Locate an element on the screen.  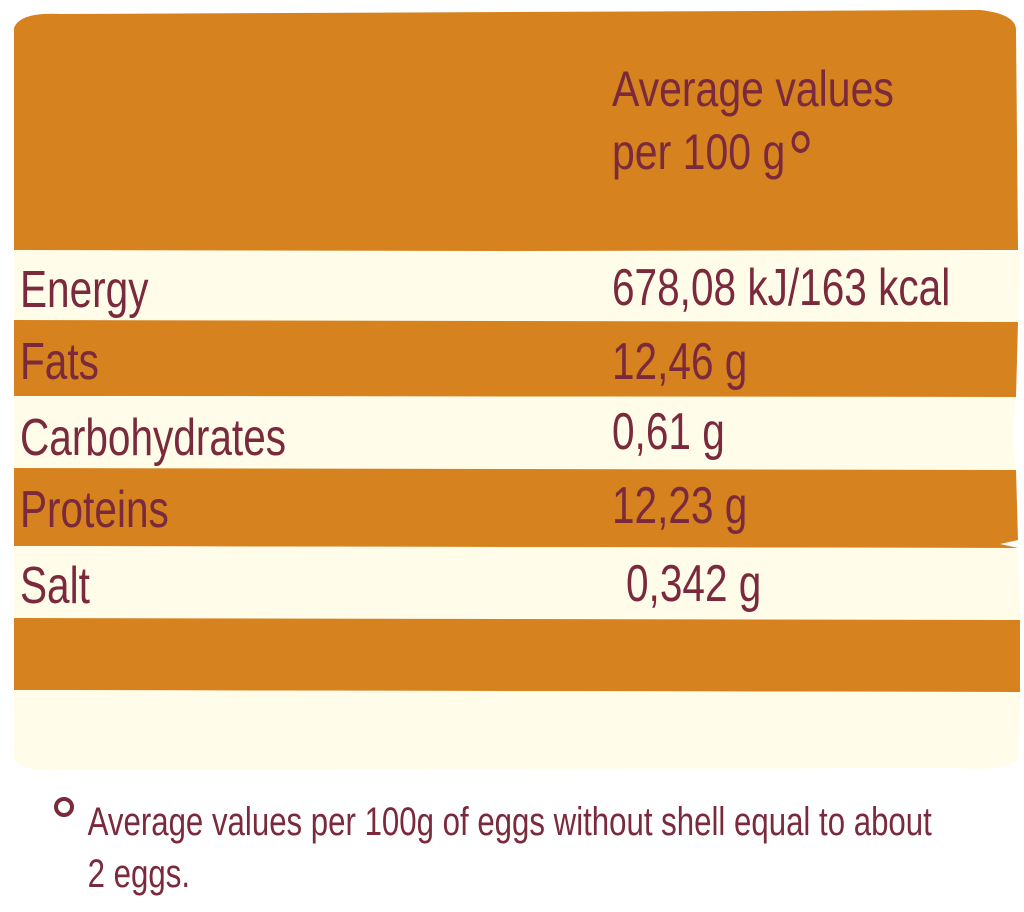
band-bottom-orange is located at coordinates (517, 655).